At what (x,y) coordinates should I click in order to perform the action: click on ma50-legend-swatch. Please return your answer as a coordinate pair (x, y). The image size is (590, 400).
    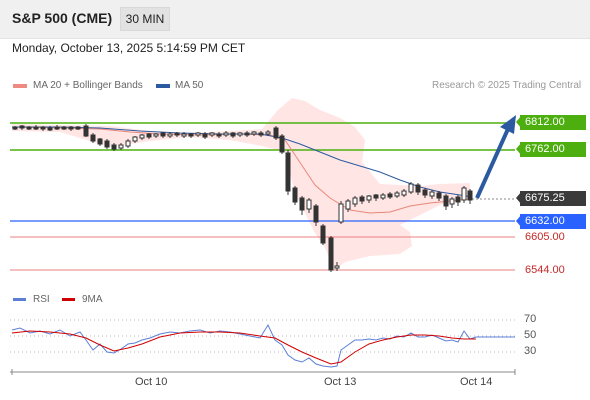
    Looking at the image, I should click on (163, 86).